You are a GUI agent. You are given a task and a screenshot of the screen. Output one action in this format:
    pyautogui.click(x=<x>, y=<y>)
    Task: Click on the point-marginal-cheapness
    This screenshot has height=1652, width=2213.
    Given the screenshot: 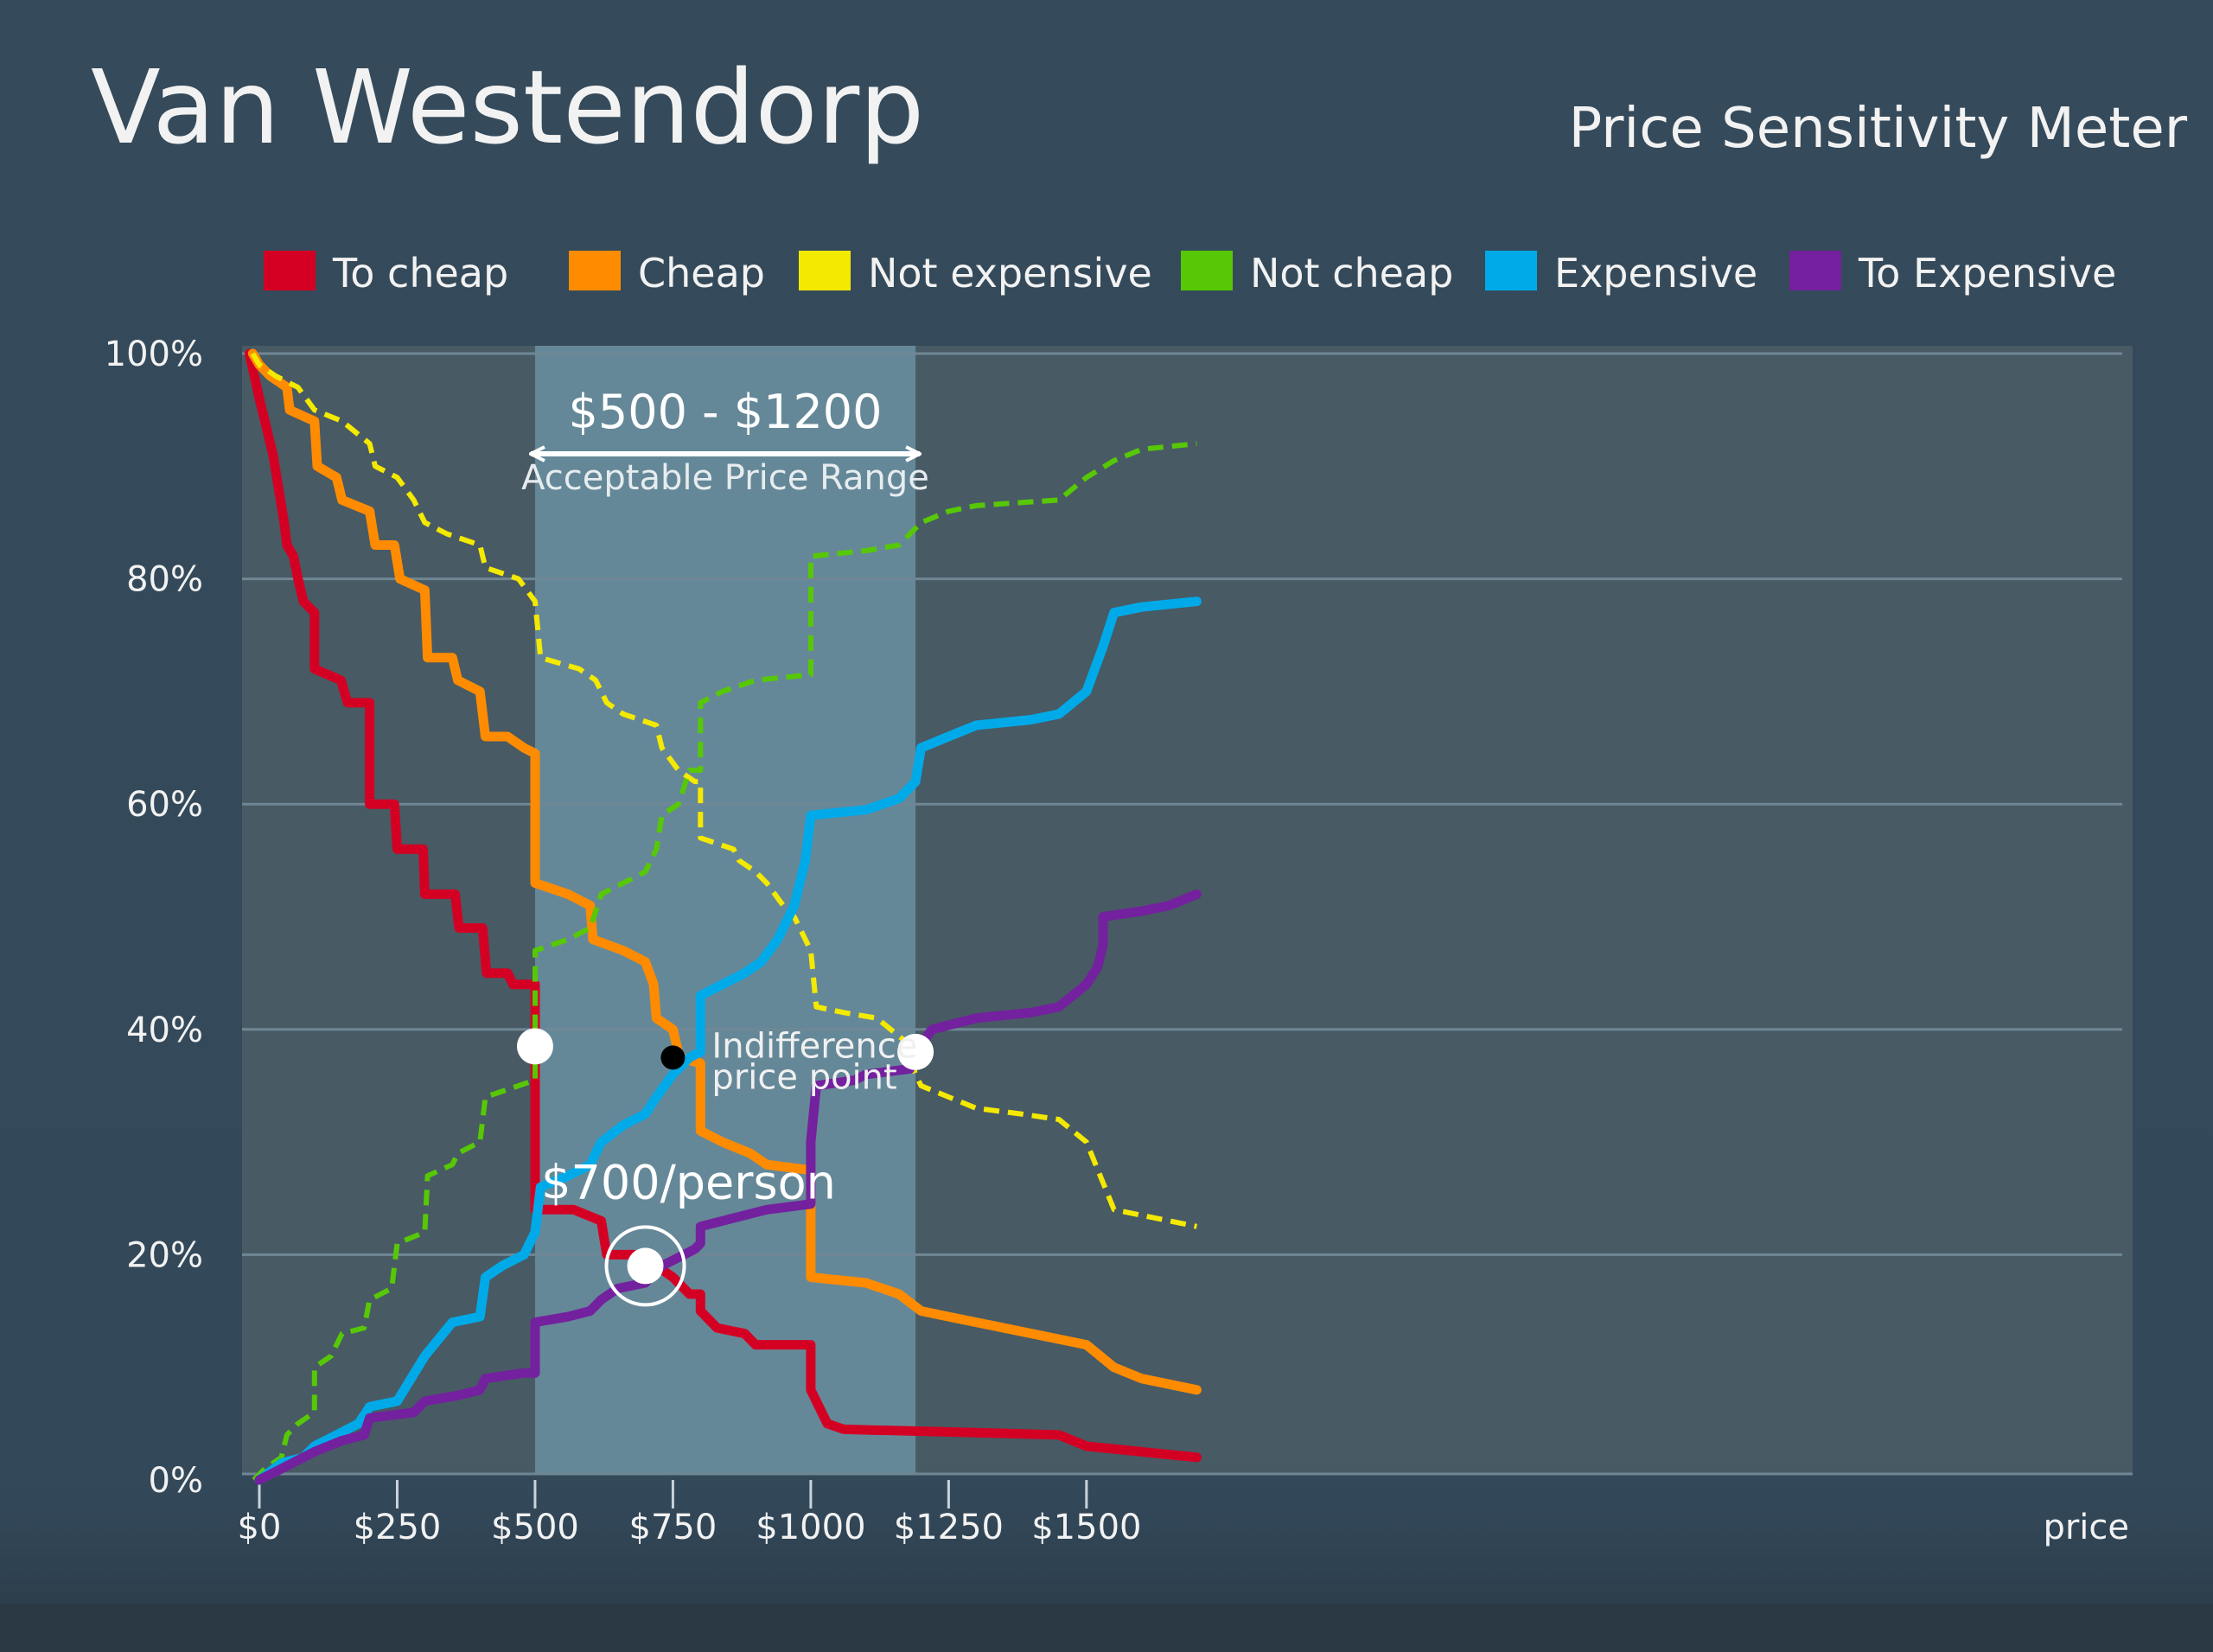 What is the action you would take?
    pyautogui.click(x=534, y=1046)
    